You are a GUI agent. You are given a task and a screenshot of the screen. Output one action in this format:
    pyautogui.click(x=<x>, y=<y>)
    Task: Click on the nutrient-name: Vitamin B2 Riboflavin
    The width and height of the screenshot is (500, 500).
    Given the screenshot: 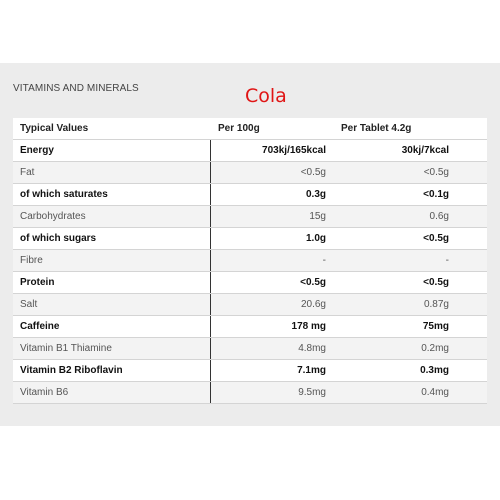 What is the action you would take?
    pyautogui.click(x=111, y=370)
    